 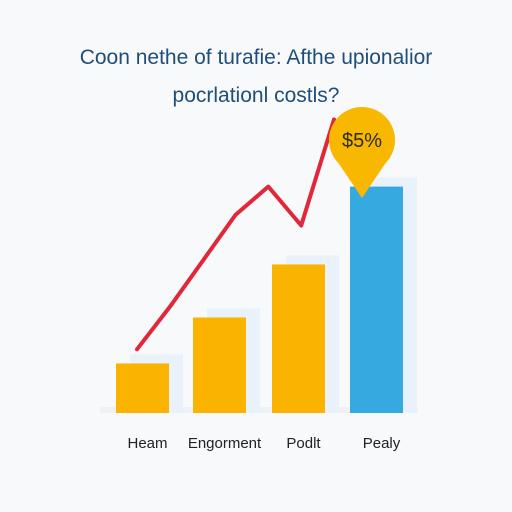 I want to click on callout-bubble, so click(x=362, y=140).